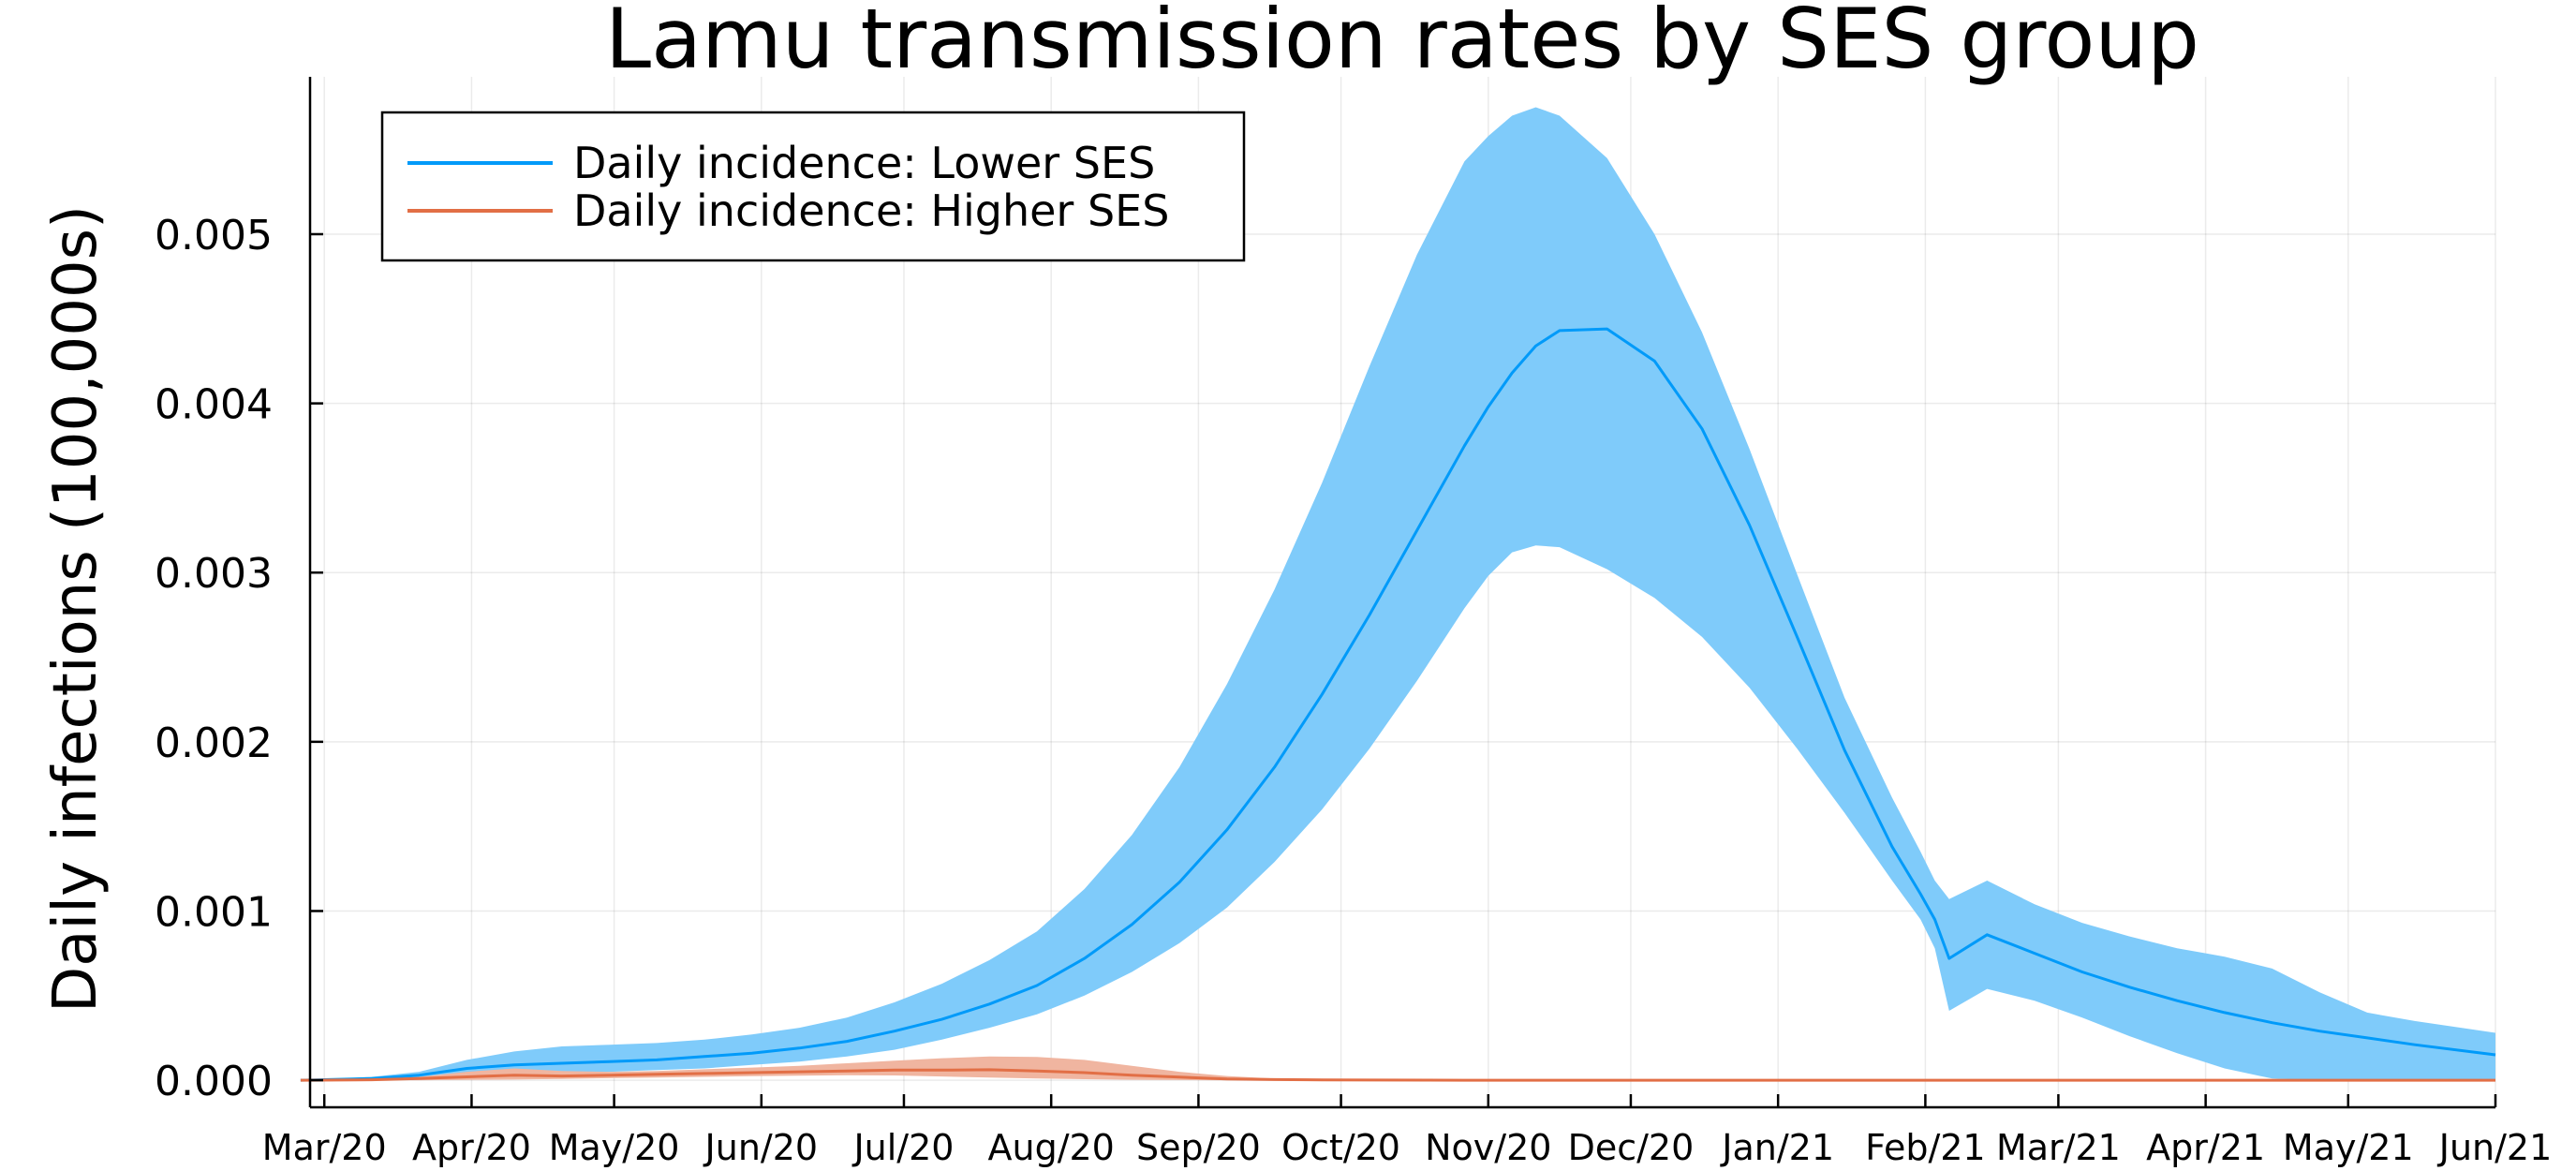 The height and width of the screenshot is (1171, 2576). I want to click on y-tick-label-3: 0.003, so click(214, 574).